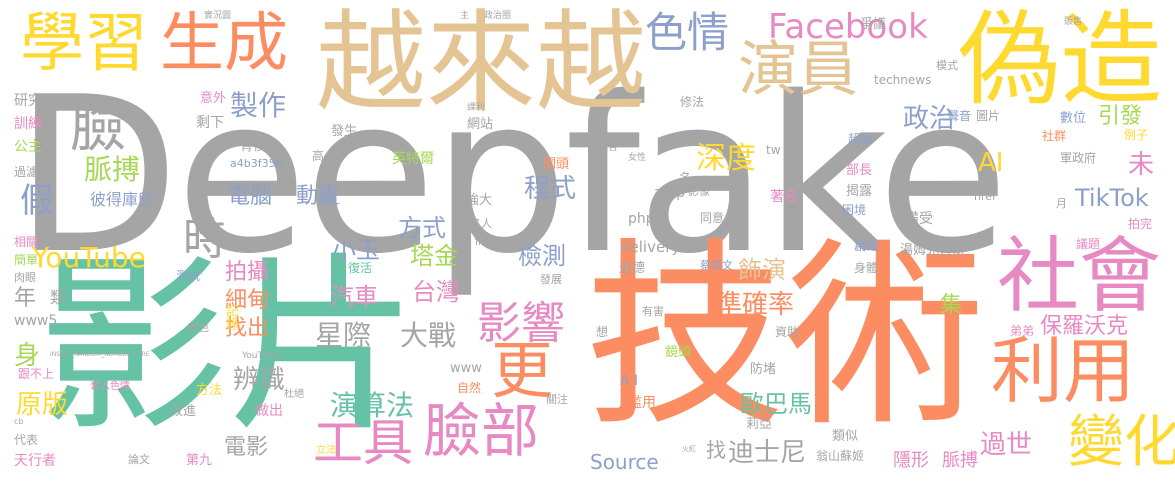 The width and height of the screenshot is (1175, 482). I want to click on word-fuse: 膚色, so click(198, 327).